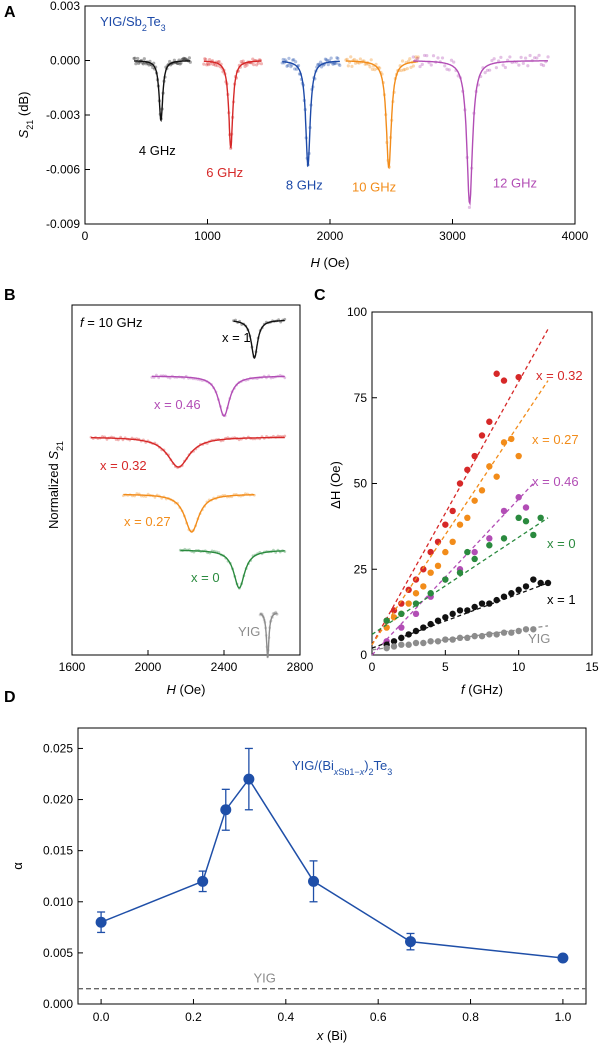 This screenshot has width=600, height=1046. Describe the element at coordinates (378, 1017) in the screenshot. I see `panel-d-xtick-label: 0.6` at that location.